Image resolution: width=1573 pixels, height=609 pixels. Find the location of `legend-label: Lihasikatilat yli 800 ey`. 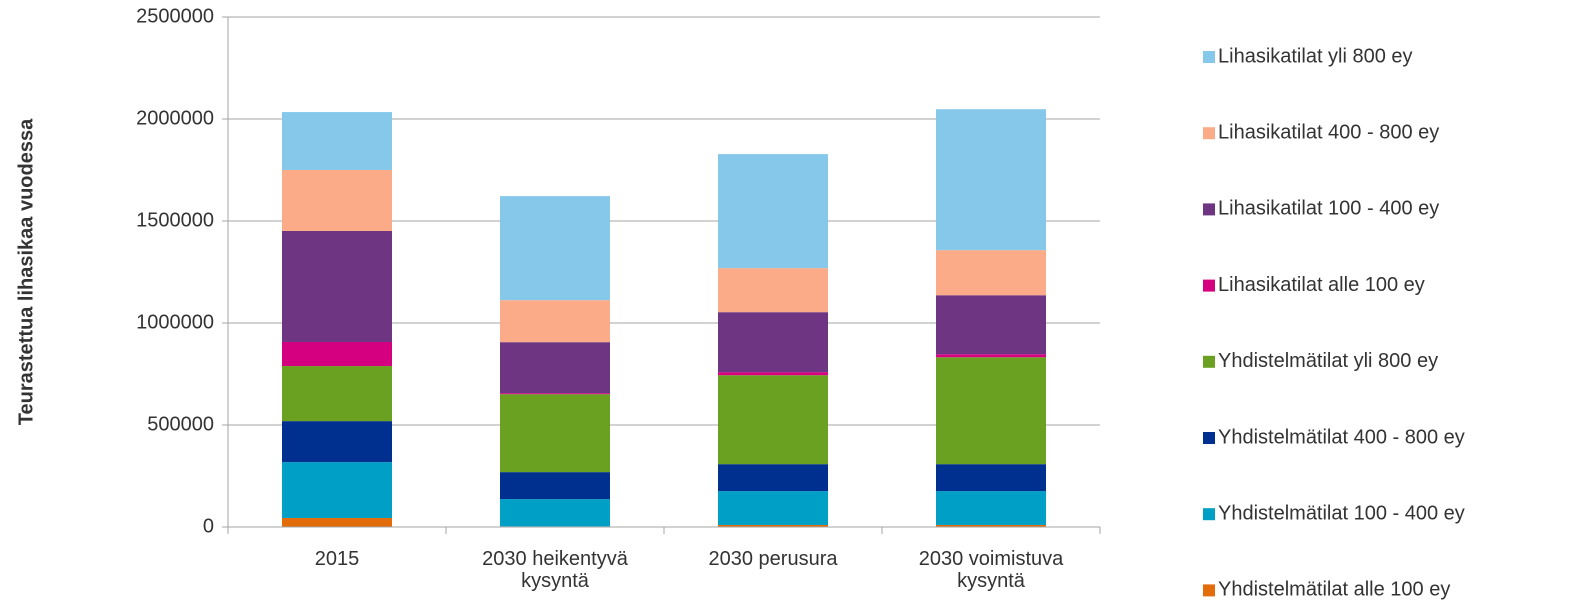

legend-label: Lihasikatilat yli 800 ey is located at coordinates (1315, 56).